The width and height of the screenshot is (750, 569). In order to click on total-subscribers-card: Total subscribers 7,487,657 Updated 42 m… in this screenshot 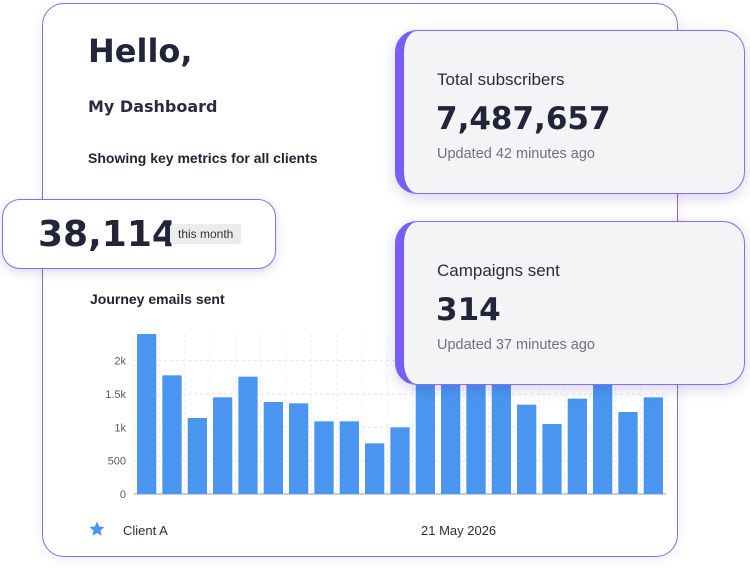, I will do `click(570, 112)`.